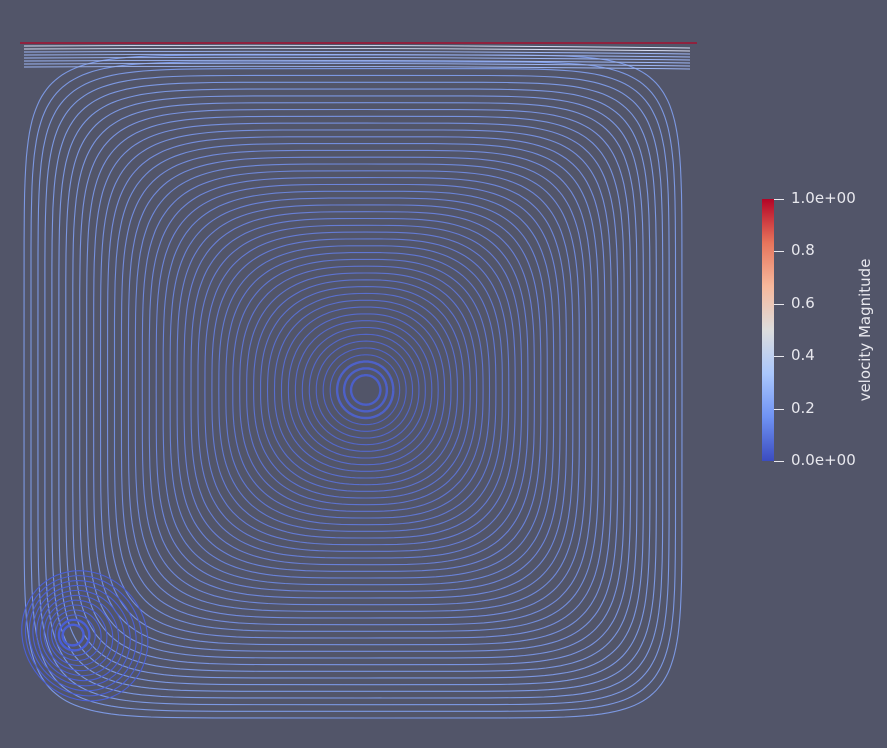  Describe the element at coordinates (803, 250) in the screenshot. I see `colorbar-tick-label: 0.8` at that location.